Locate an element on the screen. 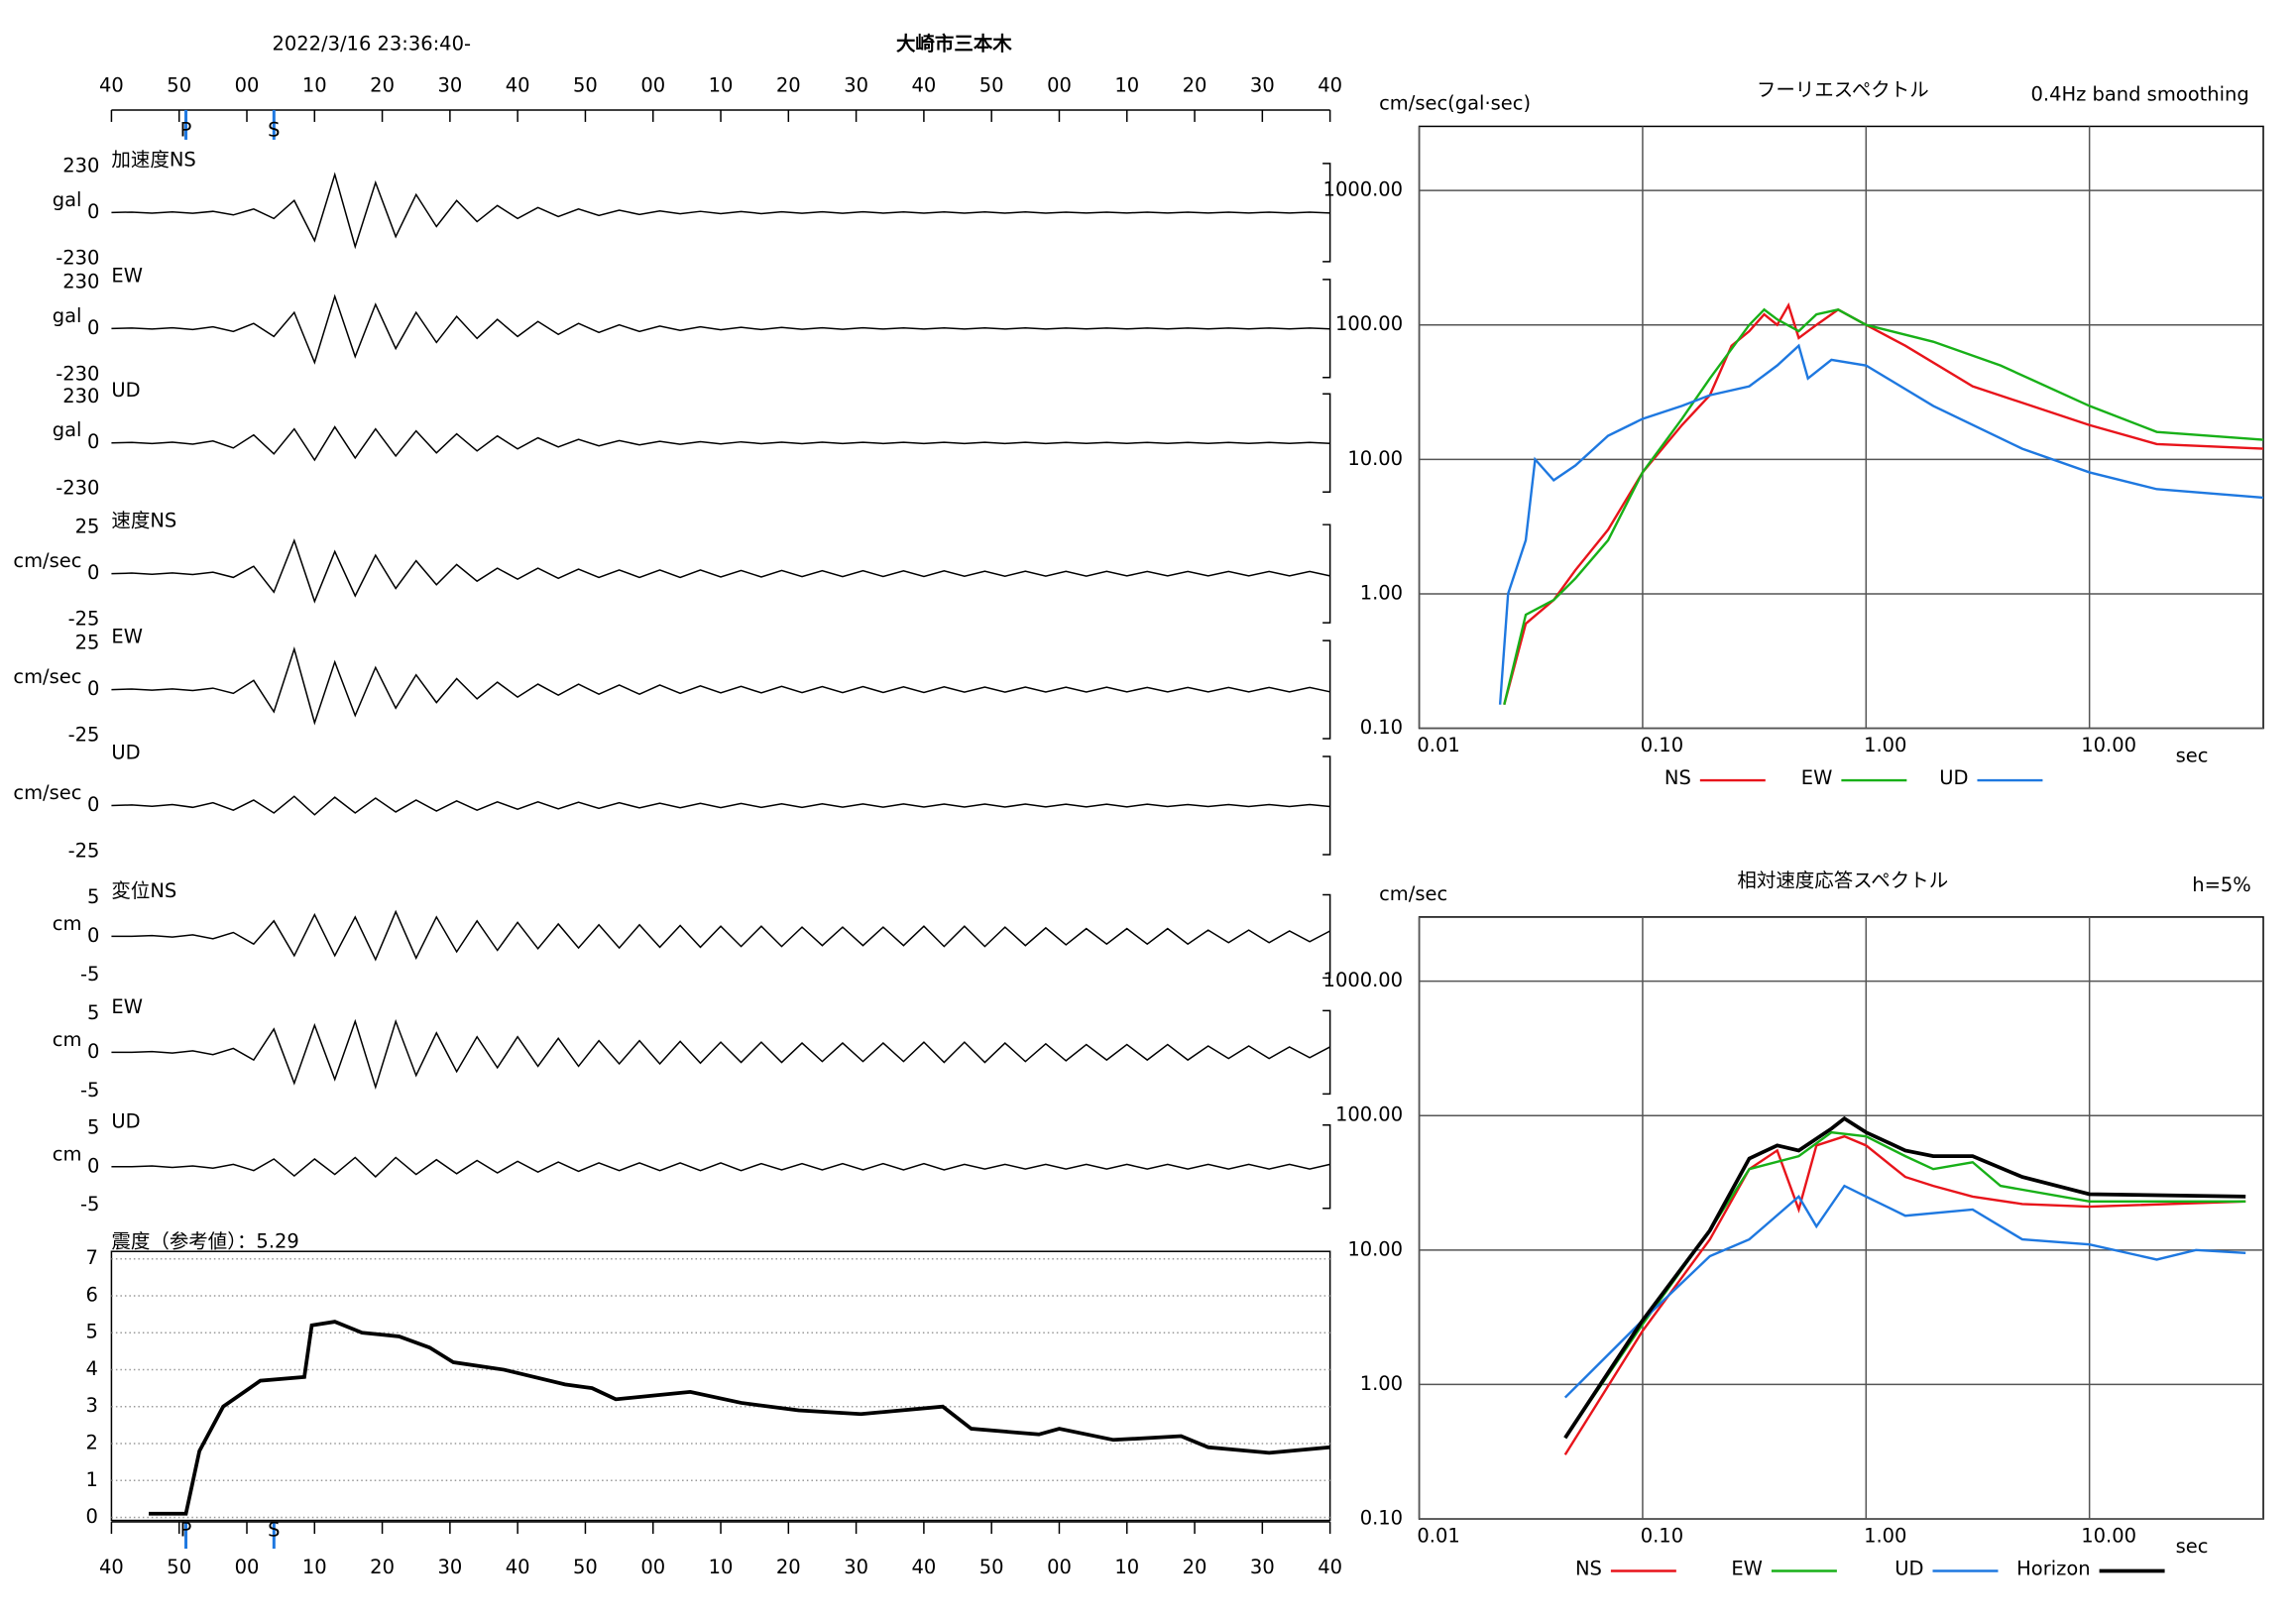  x-axis-label: sec is located at coordinates (2192, 756).